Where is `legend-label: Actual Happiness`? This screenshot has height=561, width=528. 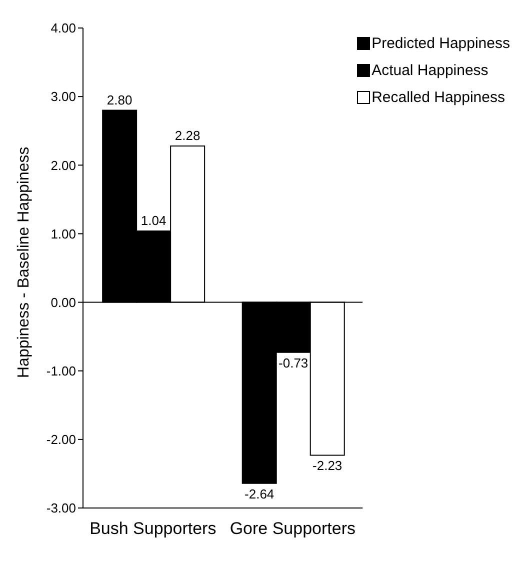
legend-label: Actual Happiness is located at coordinates (430, 71).